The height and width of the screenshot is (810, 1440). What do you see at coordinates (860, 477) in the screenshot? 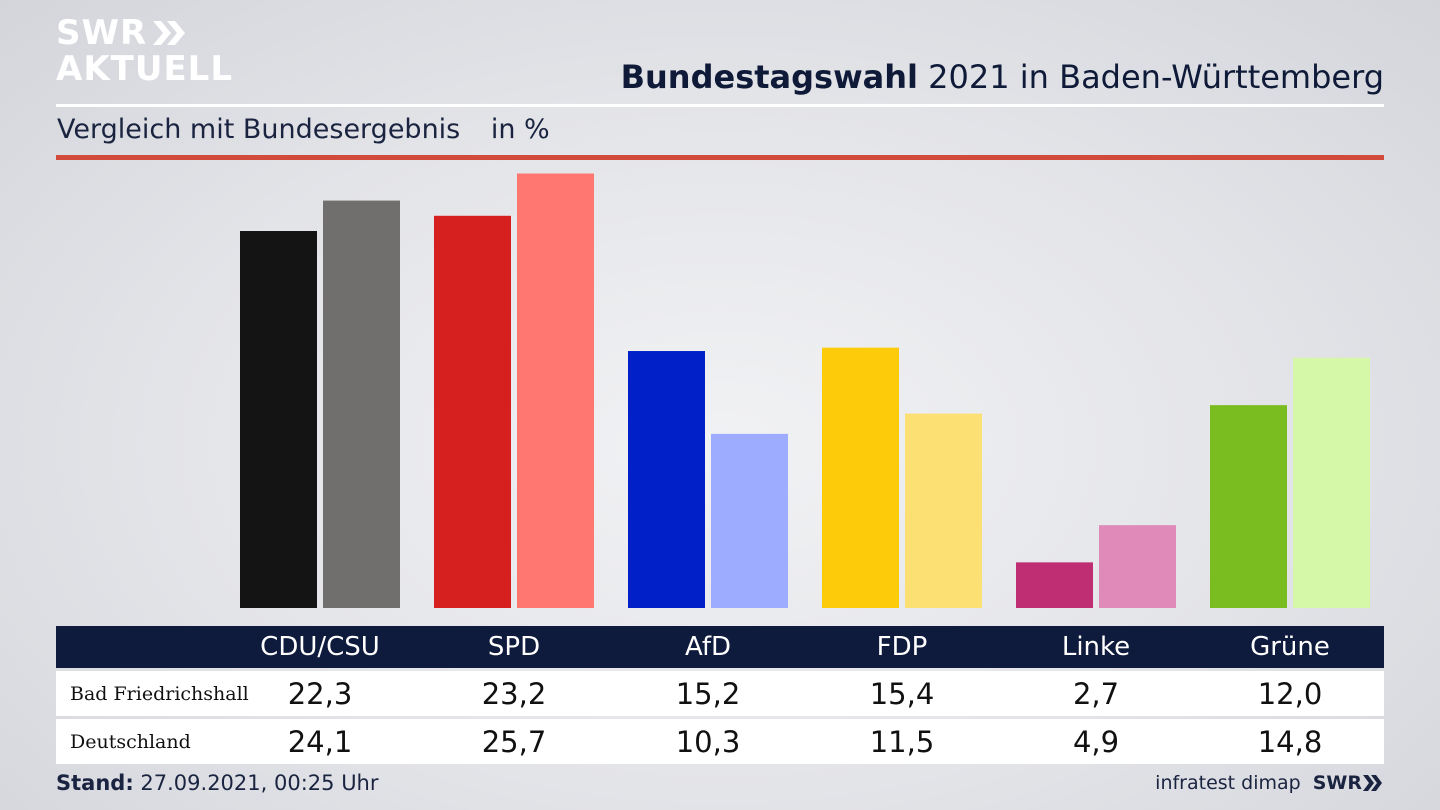
I see `bar-fdp-local` at bounding box center [860, 477].